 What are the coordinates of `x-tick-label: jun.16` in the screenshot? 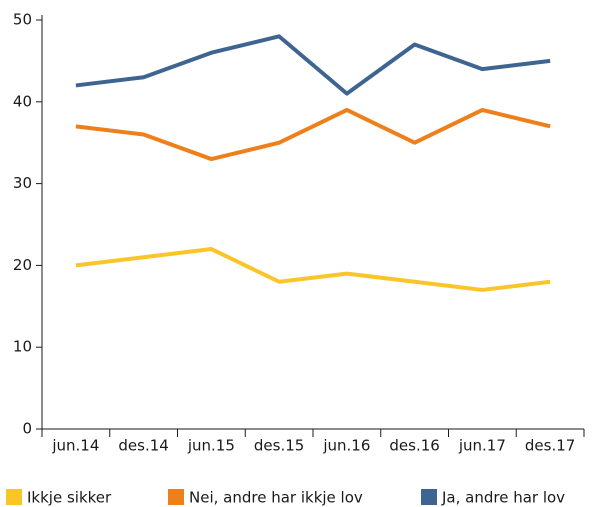 It's located at (346, 446).